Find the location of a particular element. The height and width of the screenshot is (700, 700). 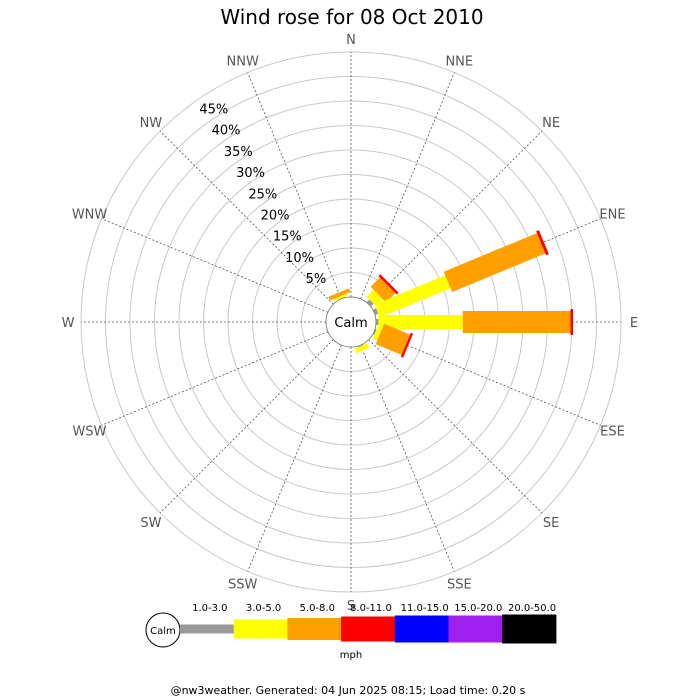

bar-ESE-5.0-8.0 is located at coordinates (392, 339).